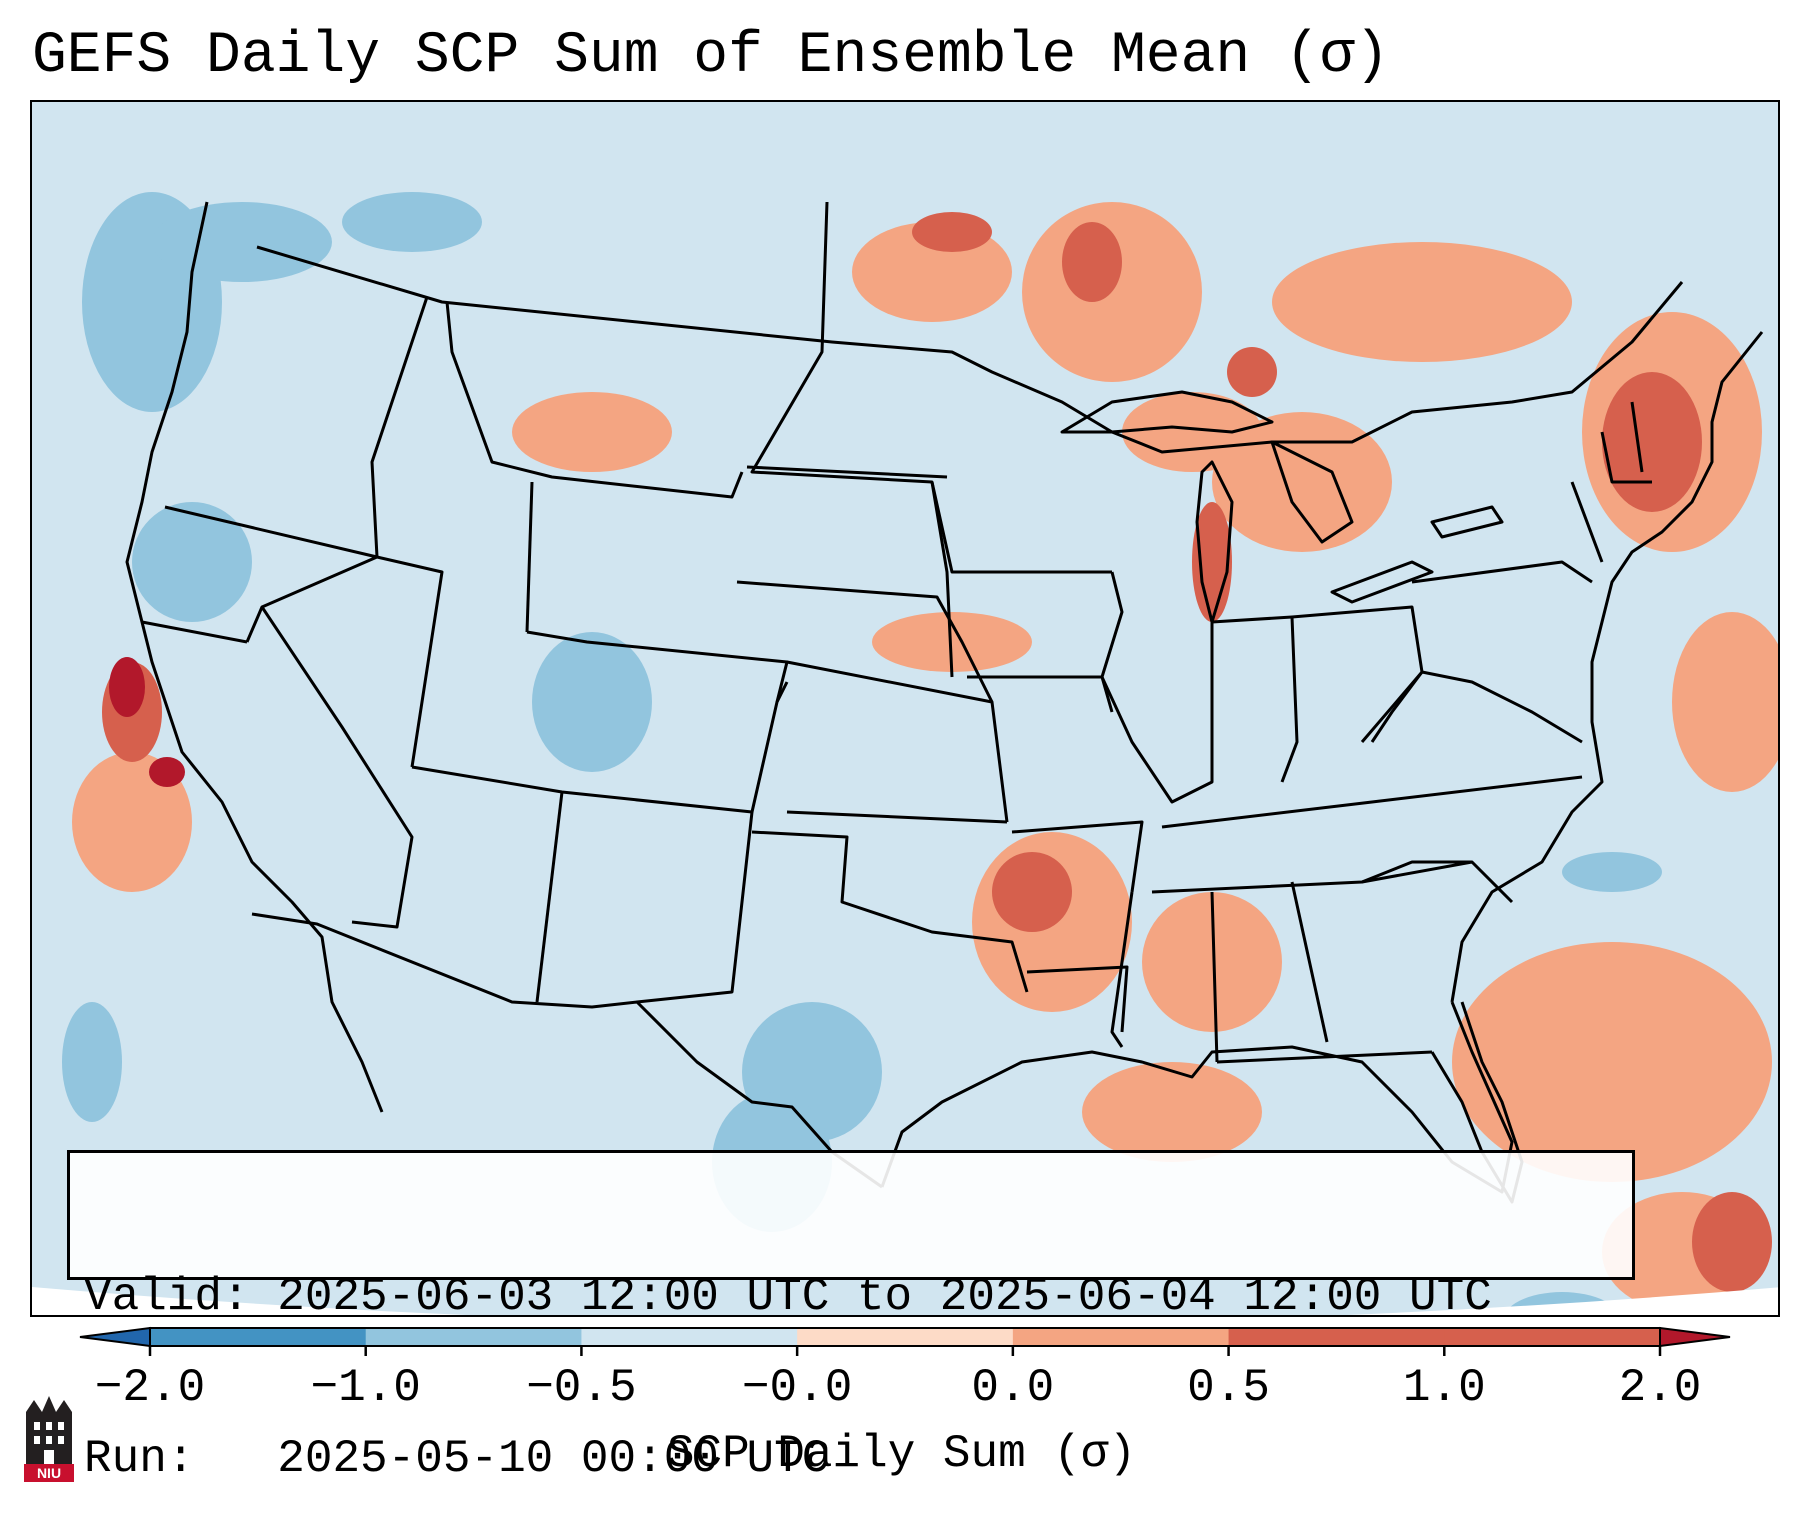 The image size is (1803, 1540). I want to click on state-line-va-wv, so click(1471, 707).